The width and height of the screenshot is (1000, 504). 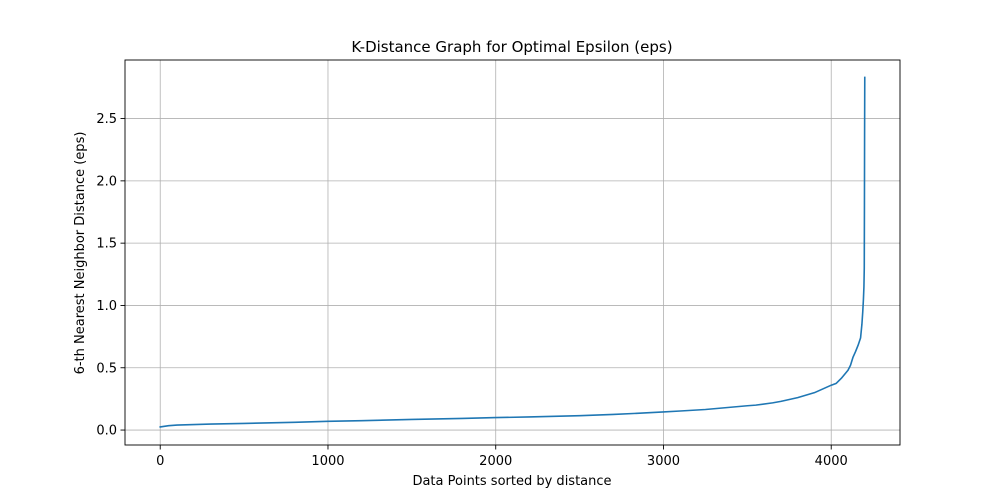 I want to click on y-tick-label-4: 2.0, so click(x=106, y=181).